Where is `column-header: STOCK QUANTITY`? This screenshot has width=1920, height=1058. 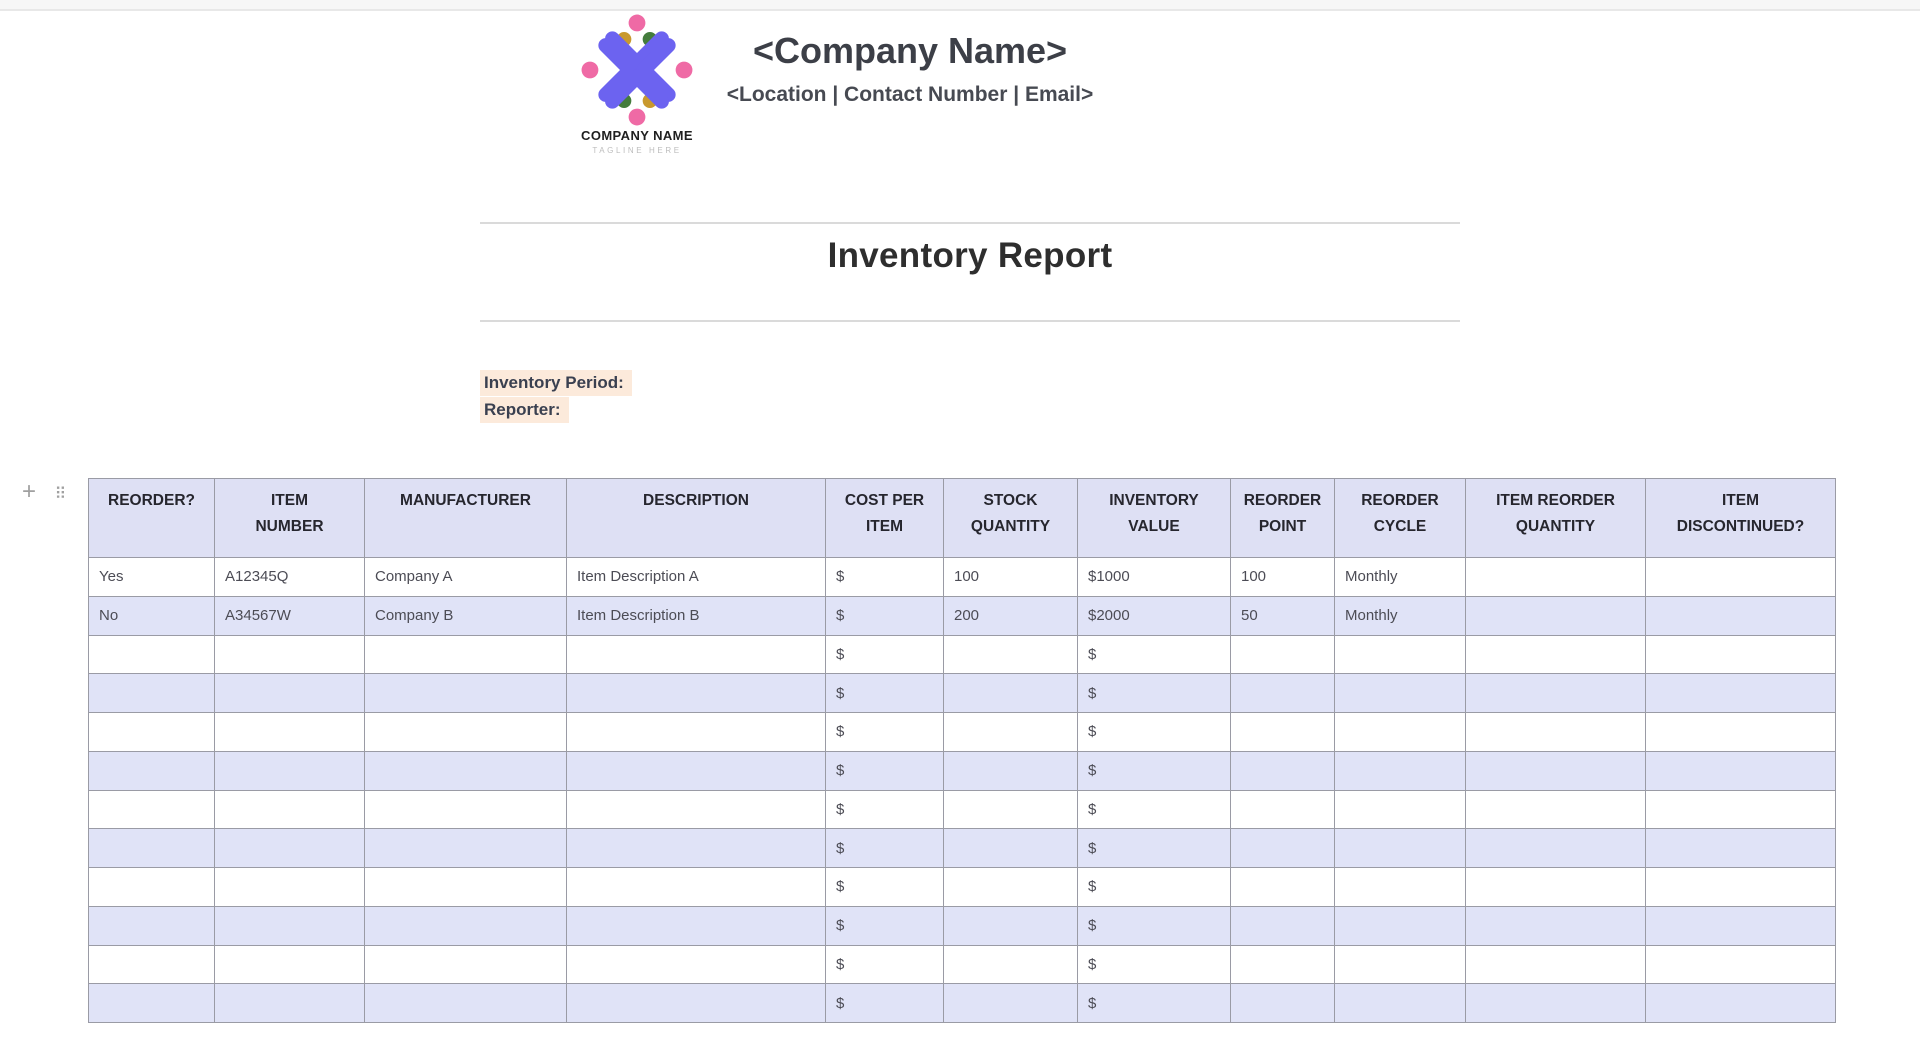
column-header: STOCK QUANTITY is located at coordinates (1010, 518).